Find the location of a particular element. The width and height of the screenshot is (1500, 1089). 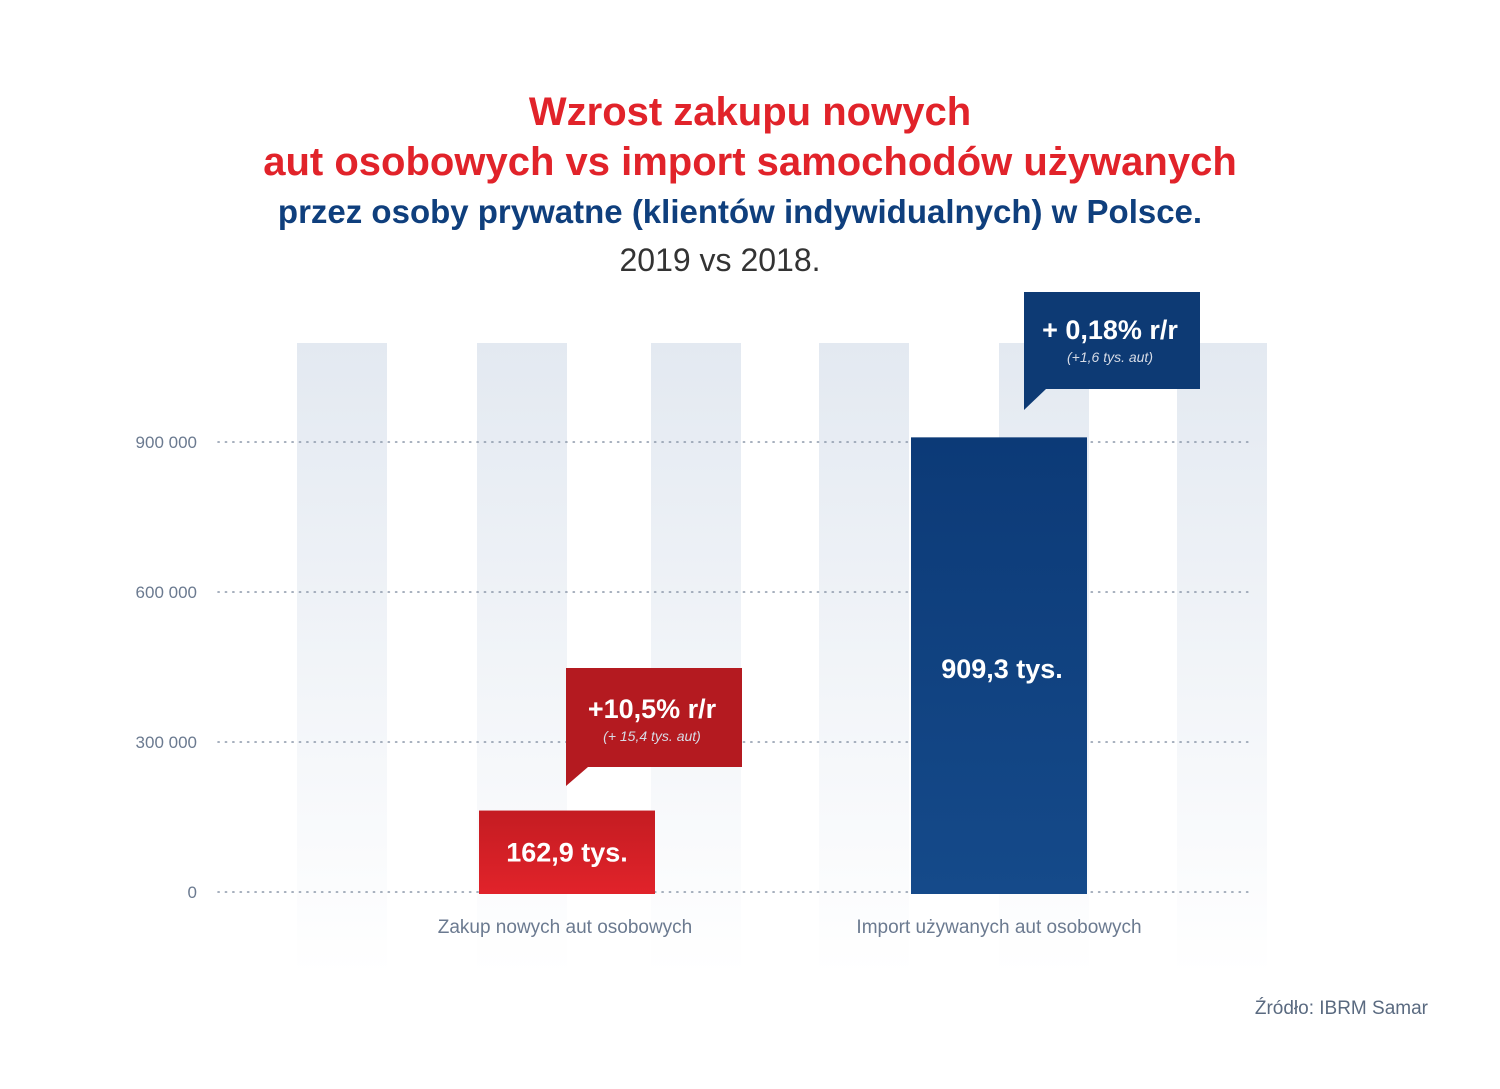

callout-main-text: +10,5% r/r is located at coordinates (652, 709).